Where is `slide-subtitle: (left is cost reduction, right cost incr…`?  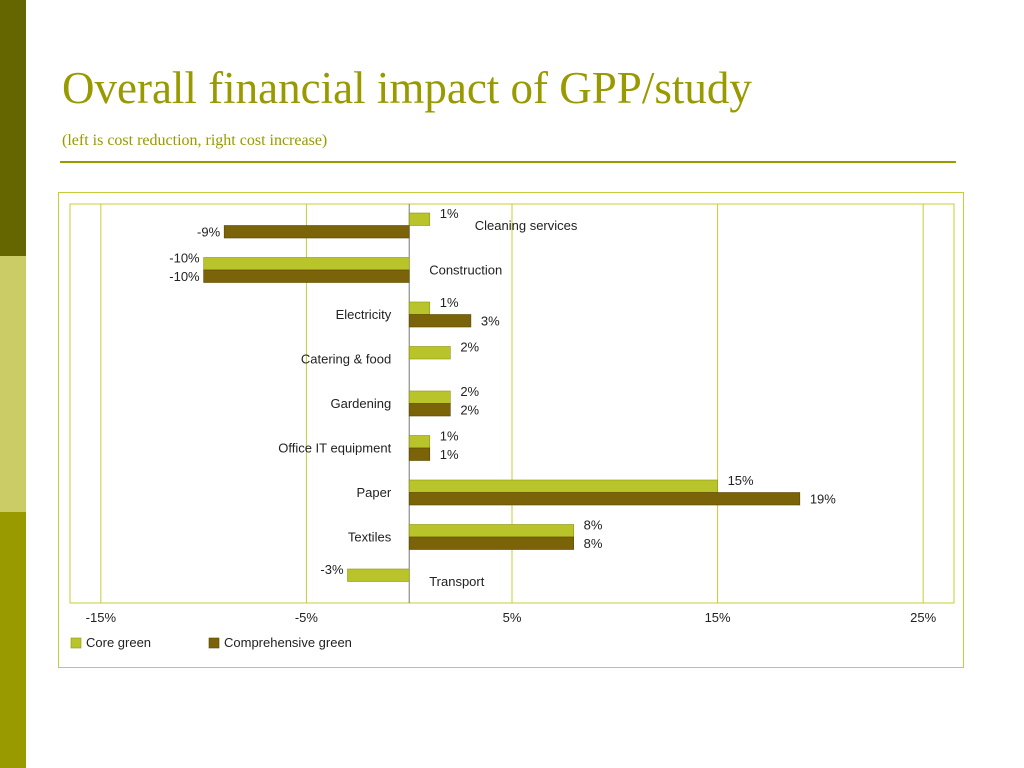
slide-subtitle: (left is cost reduction, right cost incr… is located at coordinates (195, 140).